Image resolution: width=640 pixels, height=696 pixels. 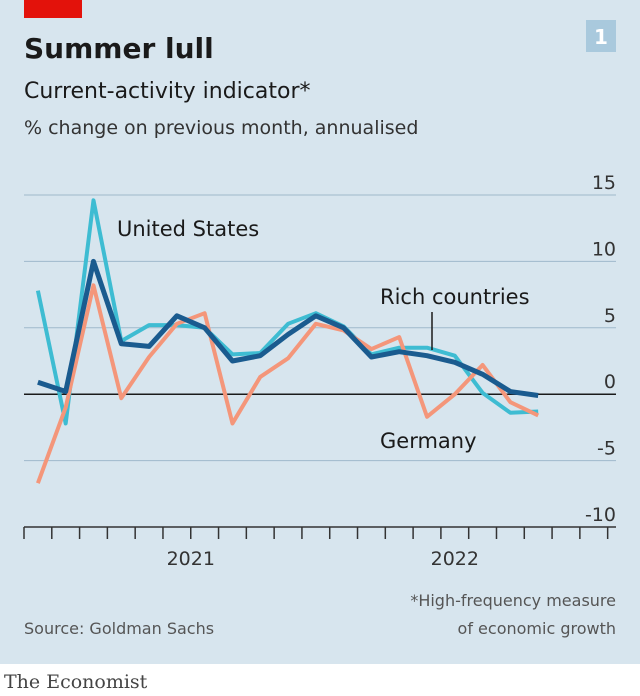 What do you see at coordinates (455, 297) in the screenshot?
I see `series-label: Rich countries` at bounding box center [455, 297].